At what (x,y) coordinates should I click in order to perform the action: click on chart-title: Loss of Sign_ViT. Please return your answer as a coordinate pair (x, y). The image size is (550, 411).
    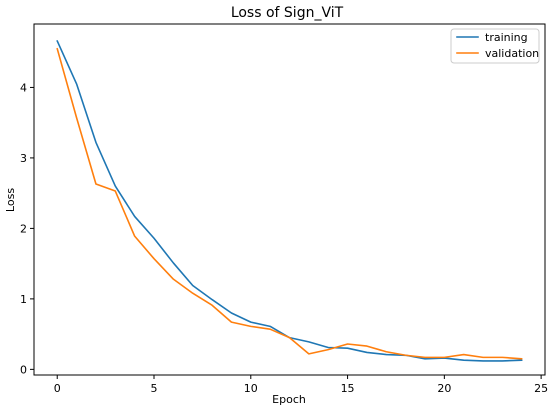
    Looking at the image, I should click on (287, 13).